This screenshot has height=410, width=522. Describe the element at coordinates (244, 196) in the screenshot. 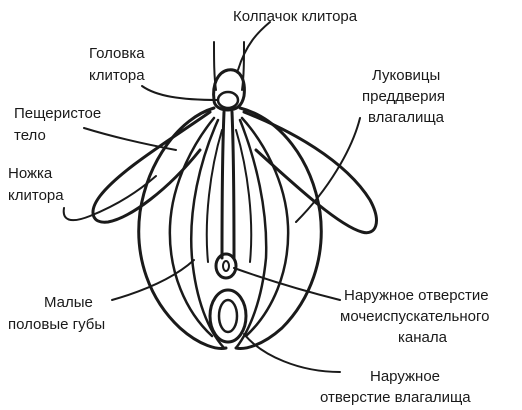

I see `right-inner-fold` at that location.